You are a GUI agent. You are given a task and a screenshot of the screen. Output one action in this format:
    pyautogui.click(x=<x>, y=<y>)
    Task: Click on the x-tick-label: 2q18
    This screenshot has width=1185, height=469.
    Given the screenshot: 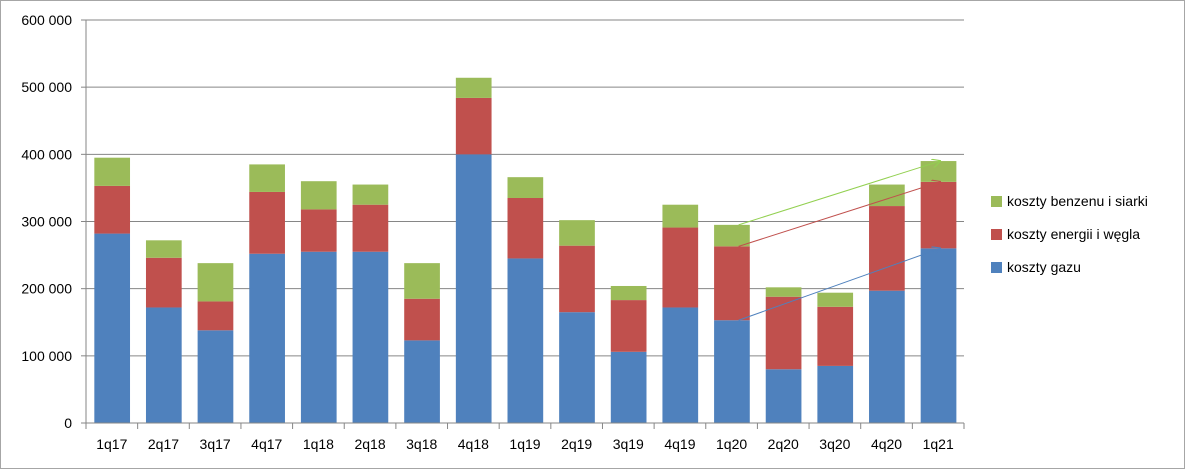 What is the action you would take?
    pyautogui.click(x=369, y=444)
    